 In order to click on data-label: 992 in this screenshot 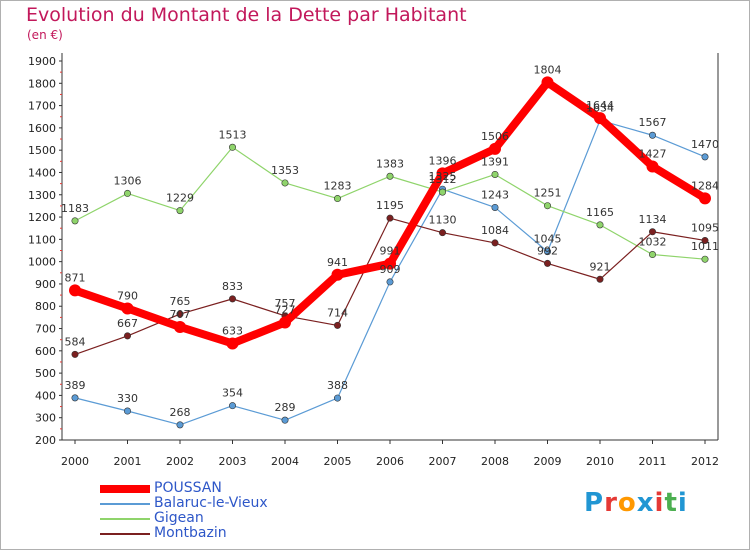, I will do `click(547, 250)`.